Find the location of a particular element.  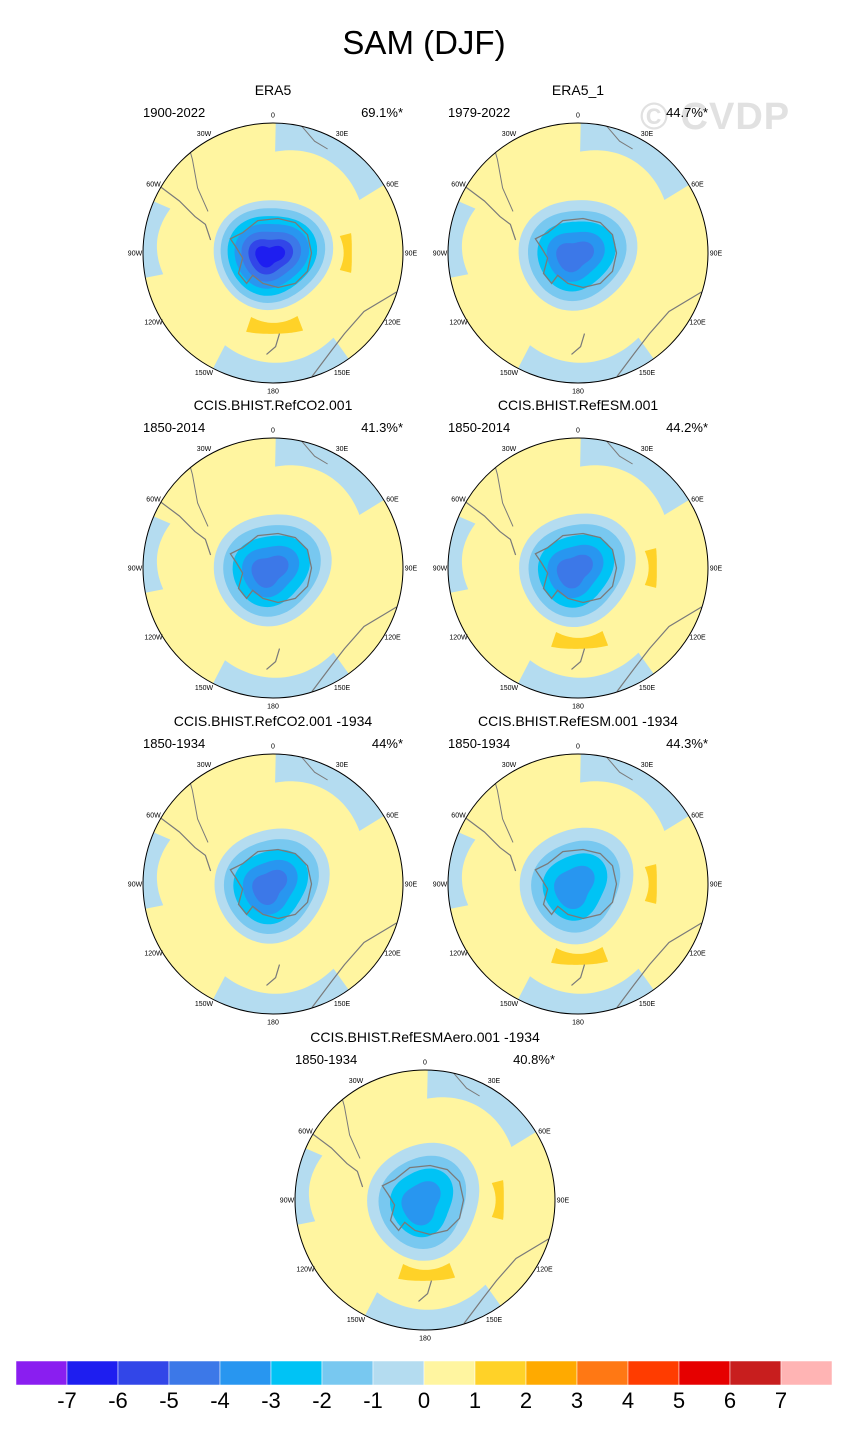

panel-title: CCIS.BHIST.RefCO2.001 is located at coordinates (273, 405).